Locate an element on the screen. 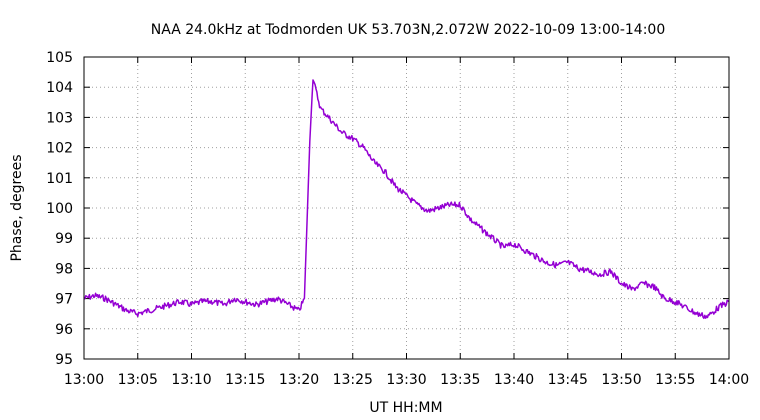  x-axis-label: UT HH:MM is located at coordinates (405, 408).